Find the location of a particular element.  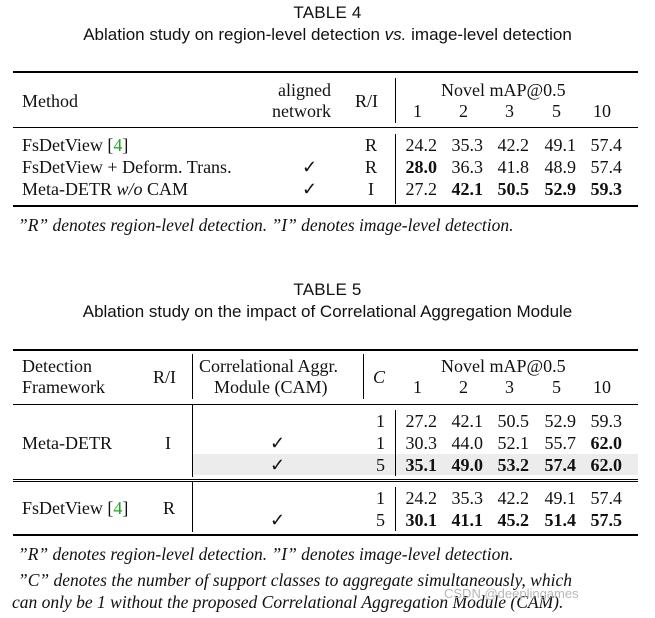

table4-row2-check: ✓ is located at coordinates (310, 167).